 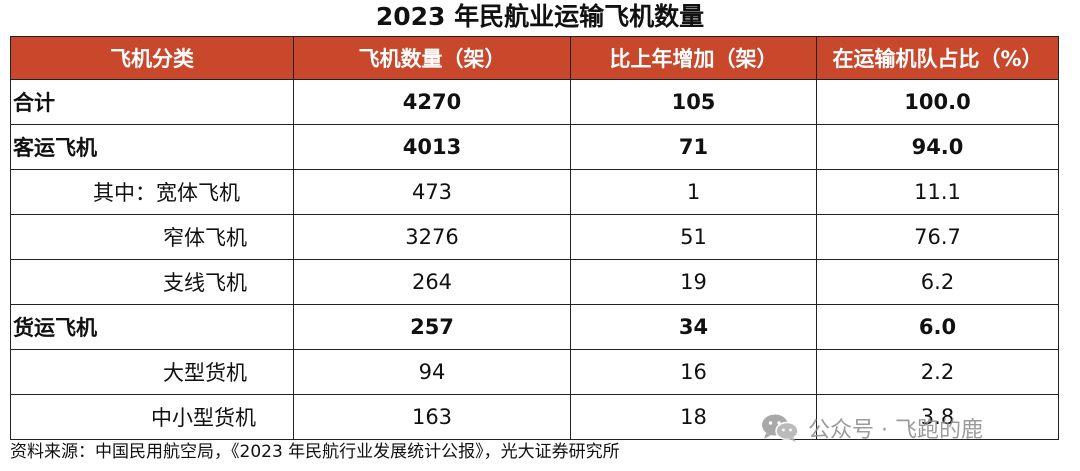 I want to click on header-row: 飞机分类 飞机数量（架） 比上年增加（架） 在运输机队占比（%）, so click(x=534, y=58).